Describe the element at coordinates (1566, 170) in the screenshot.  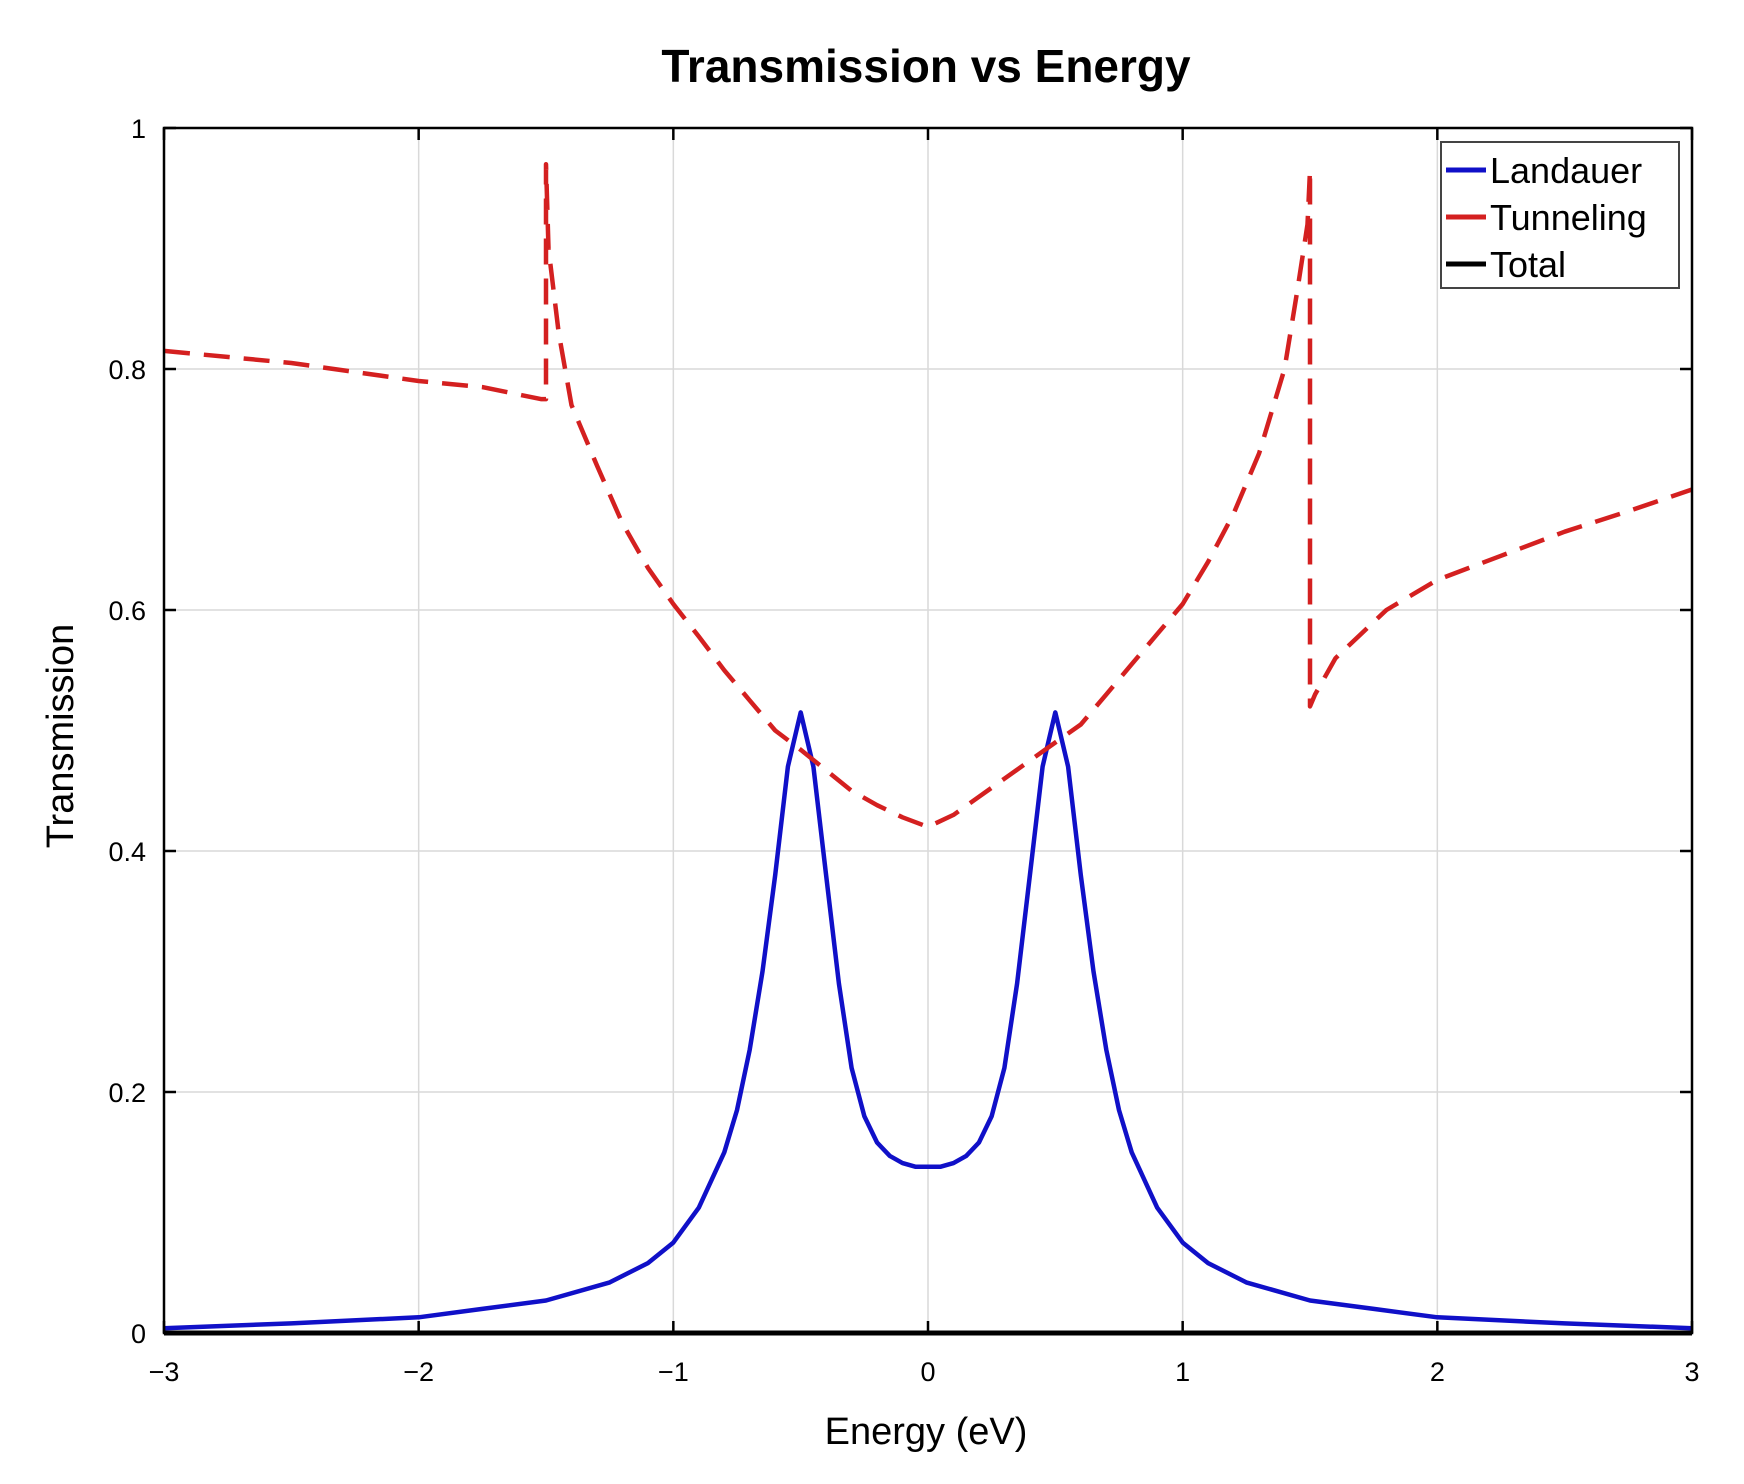
I see `legend-label-landauer: Landauer` at that location.